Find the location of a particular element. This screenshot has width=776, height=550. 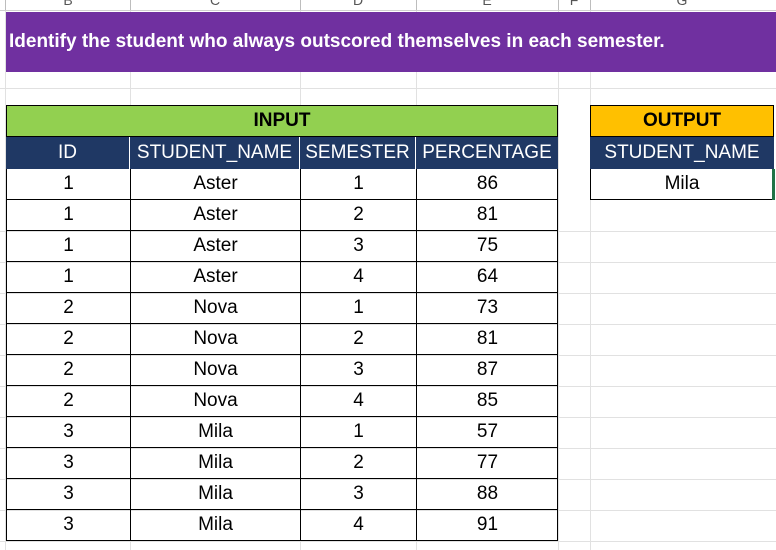

table-row: 2 Nova 2 81 is located at coordinates (283, 339).